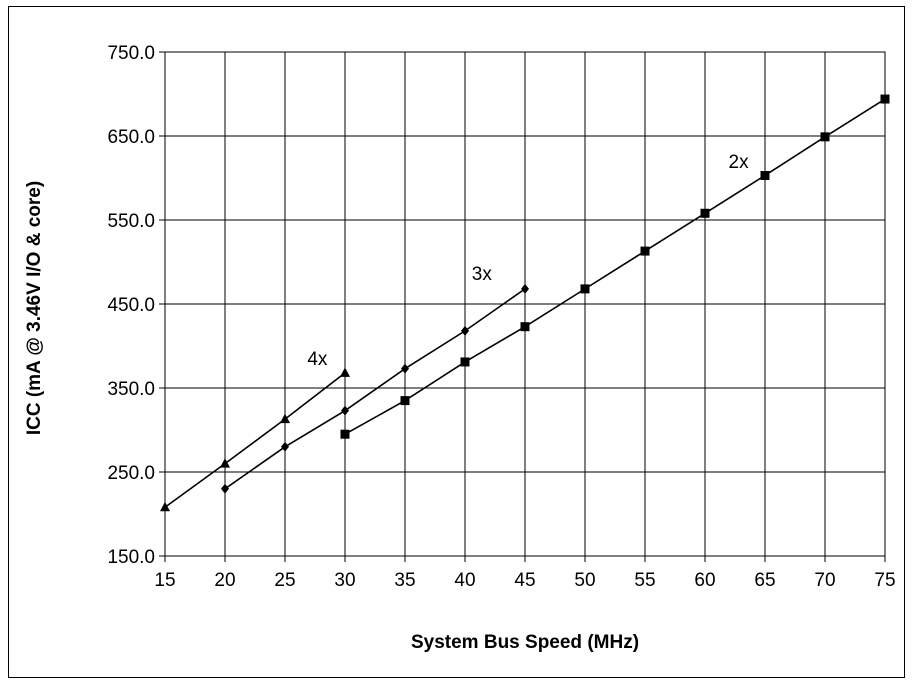  I want to click on series-3x, so click(375, 388).